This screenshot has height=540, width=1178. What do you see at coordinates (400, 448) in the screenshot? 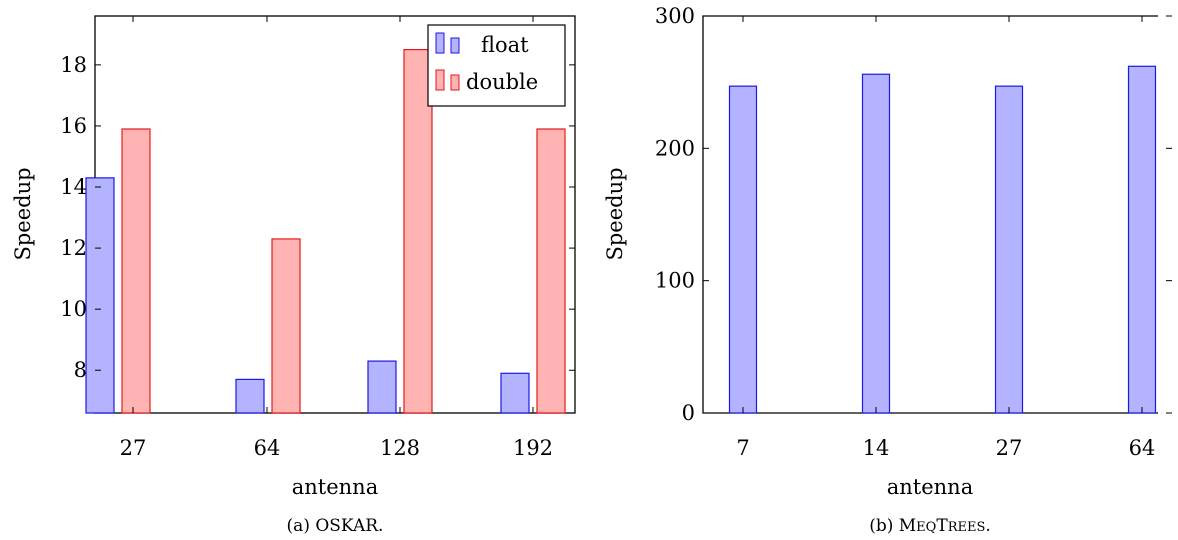
I see `x-tick-label: 128` at bounding box center [400, 448].